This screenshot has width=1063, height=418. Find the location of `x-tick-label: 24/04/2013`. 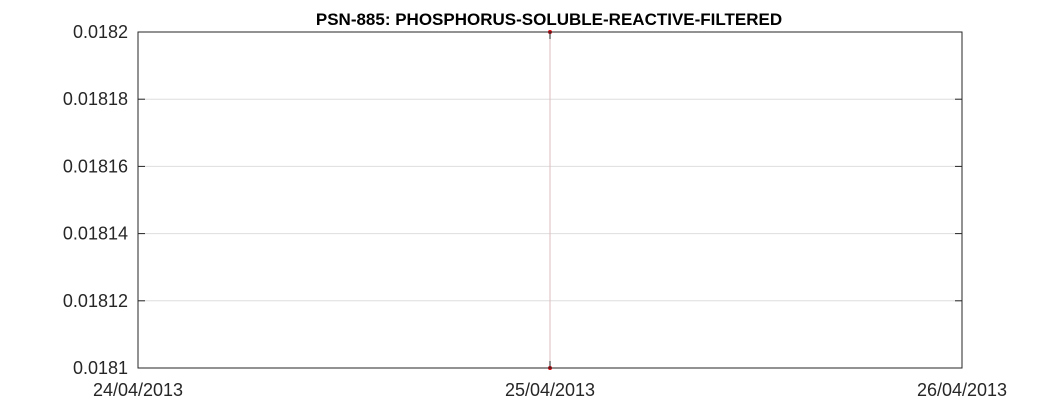

x-tick-label: 24/04/2013 is located at coordinates (138, 390).